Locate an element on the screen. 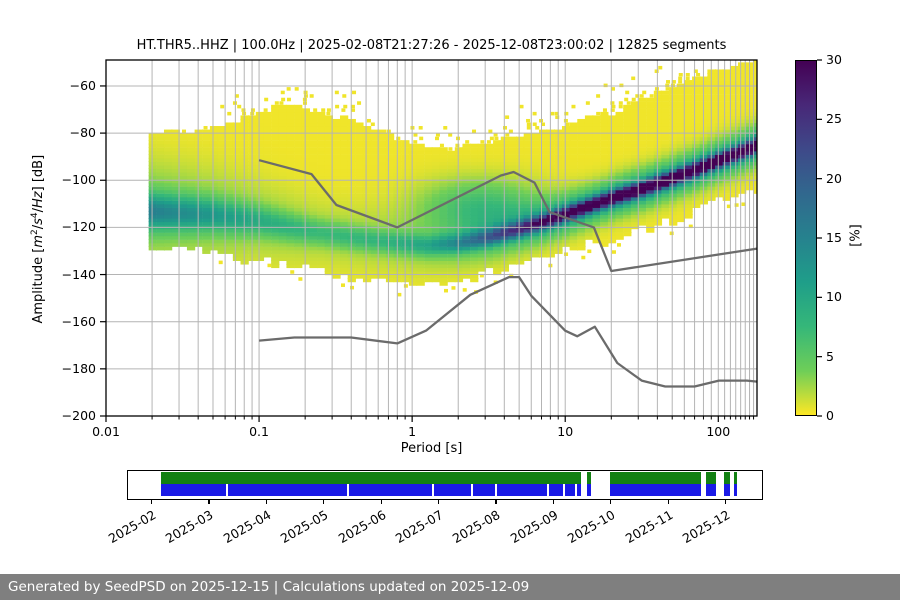 The image size is (900, 600). colorbar-tick-label: 0 is located at coordinates (830, 415).